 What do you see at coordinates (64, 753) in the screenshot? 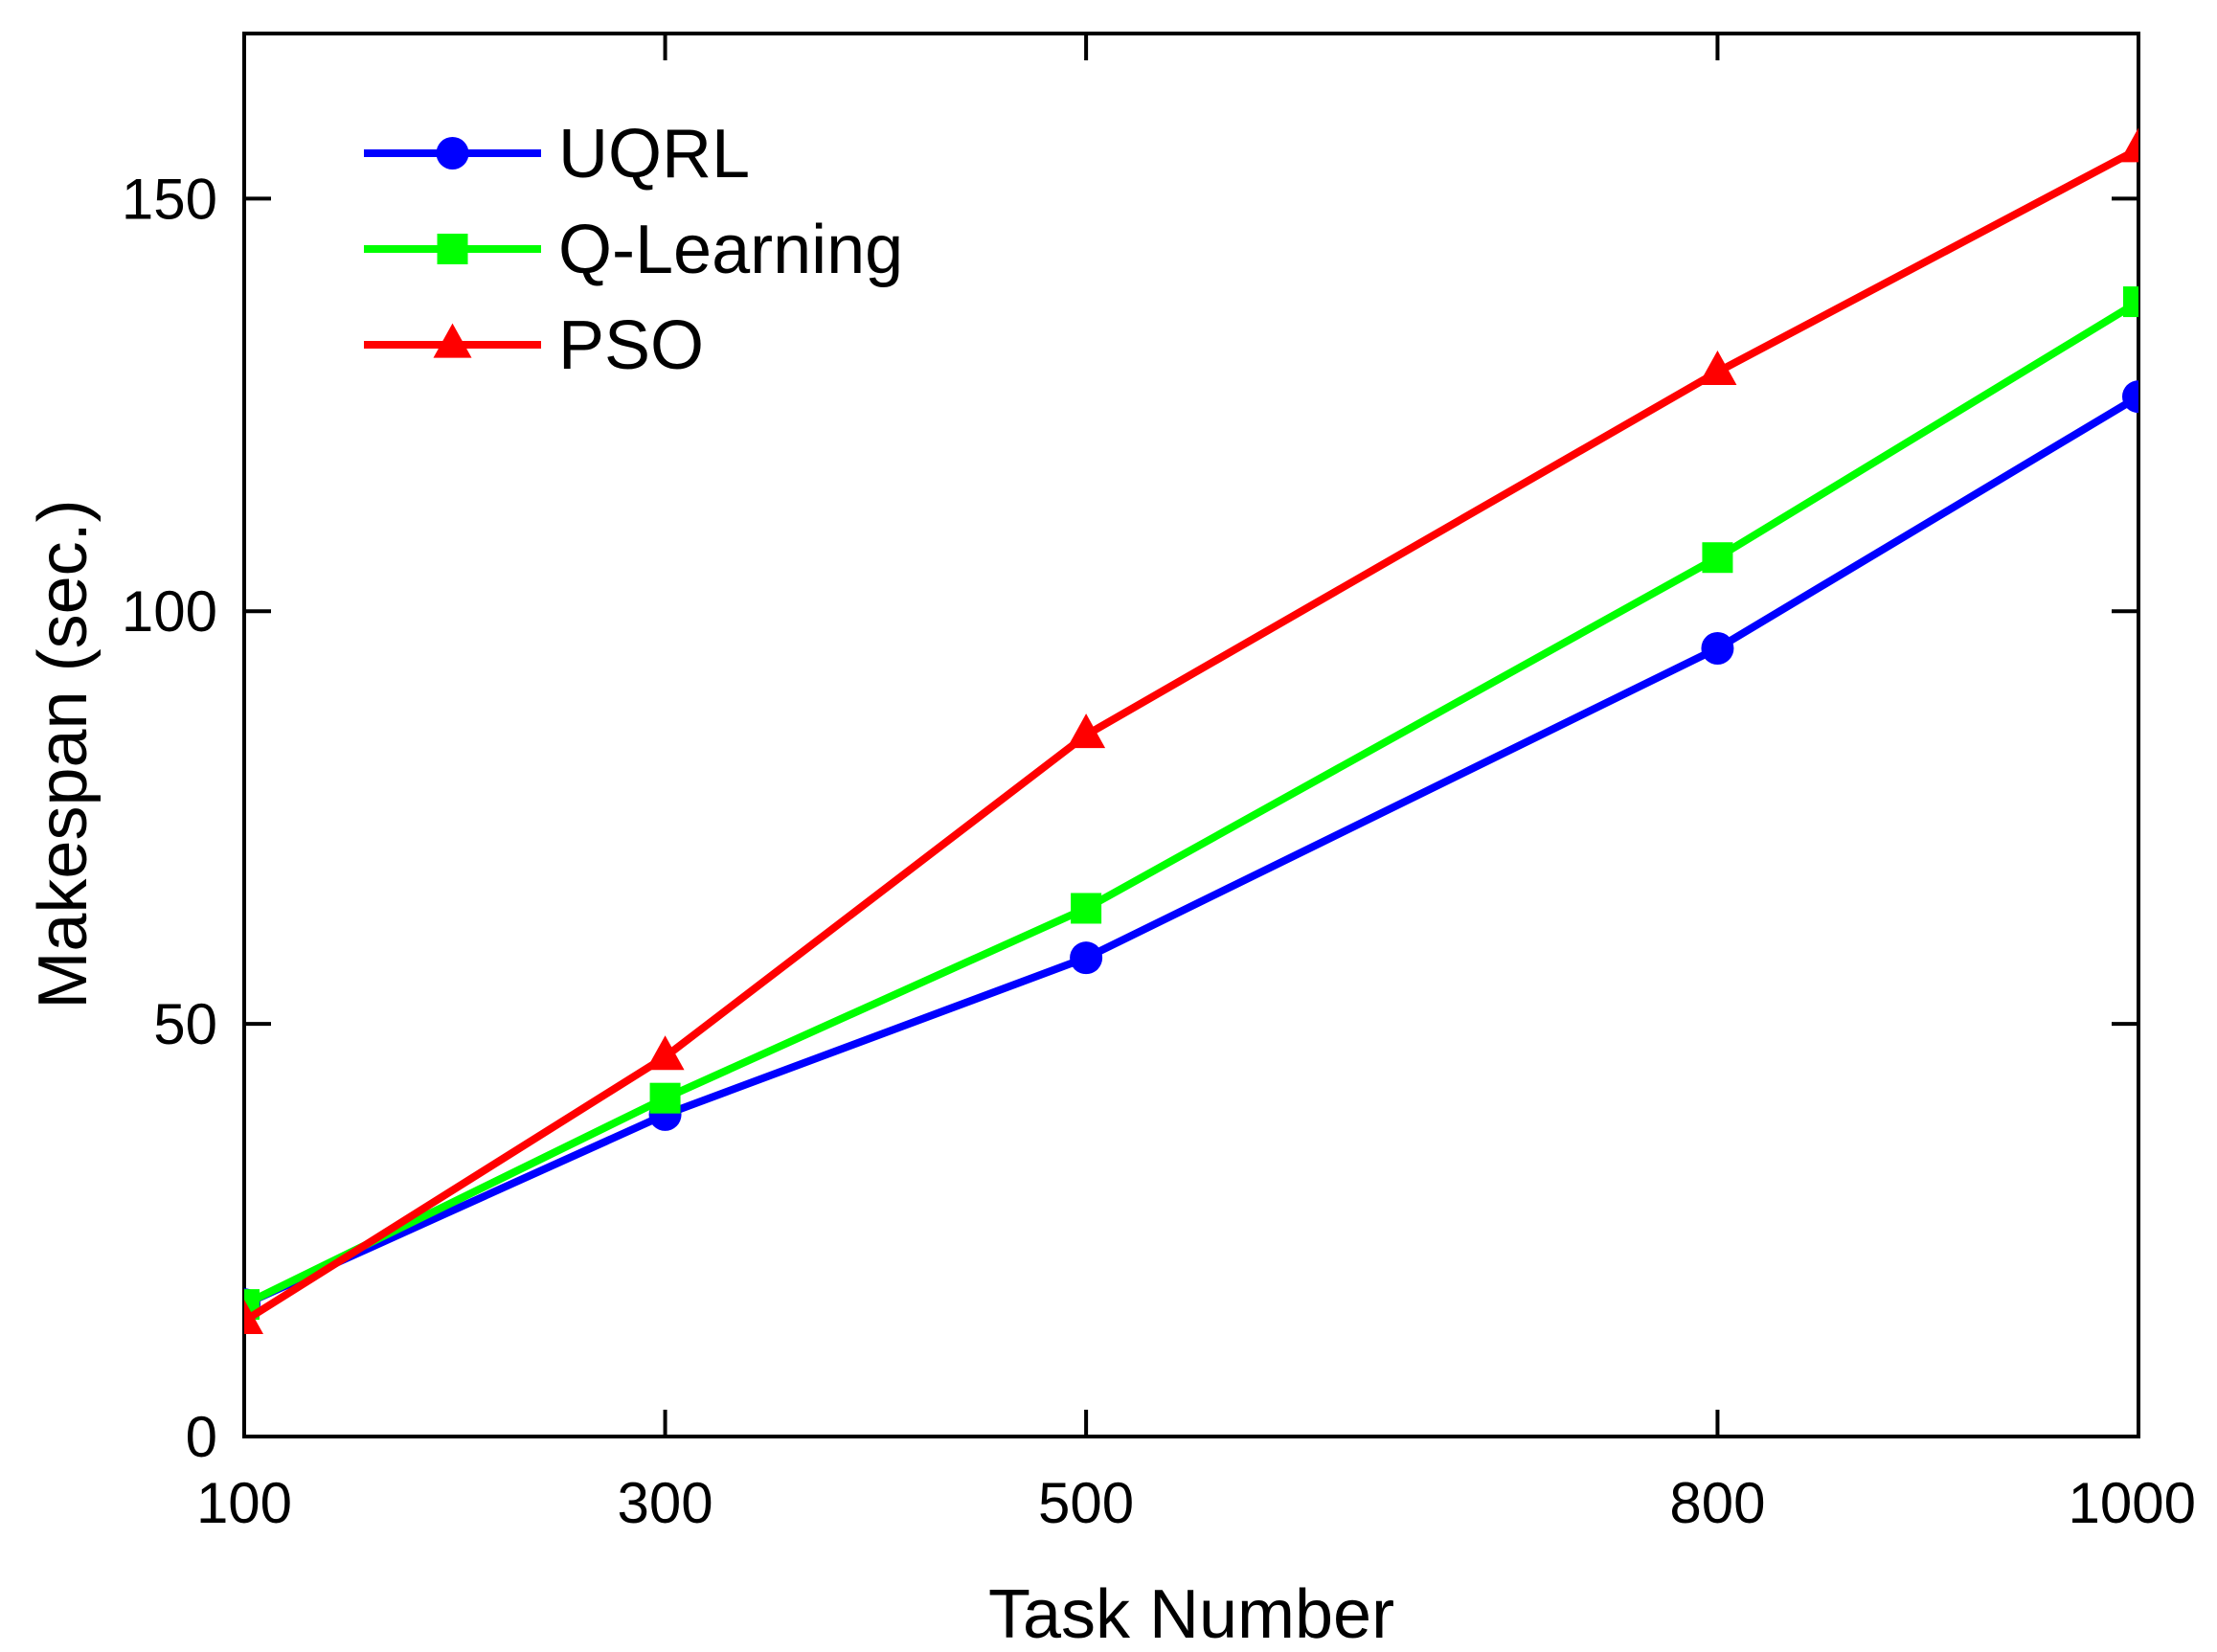
I see `y-axis-title: Makespan (sec.)` at bounding box center [64, 753].